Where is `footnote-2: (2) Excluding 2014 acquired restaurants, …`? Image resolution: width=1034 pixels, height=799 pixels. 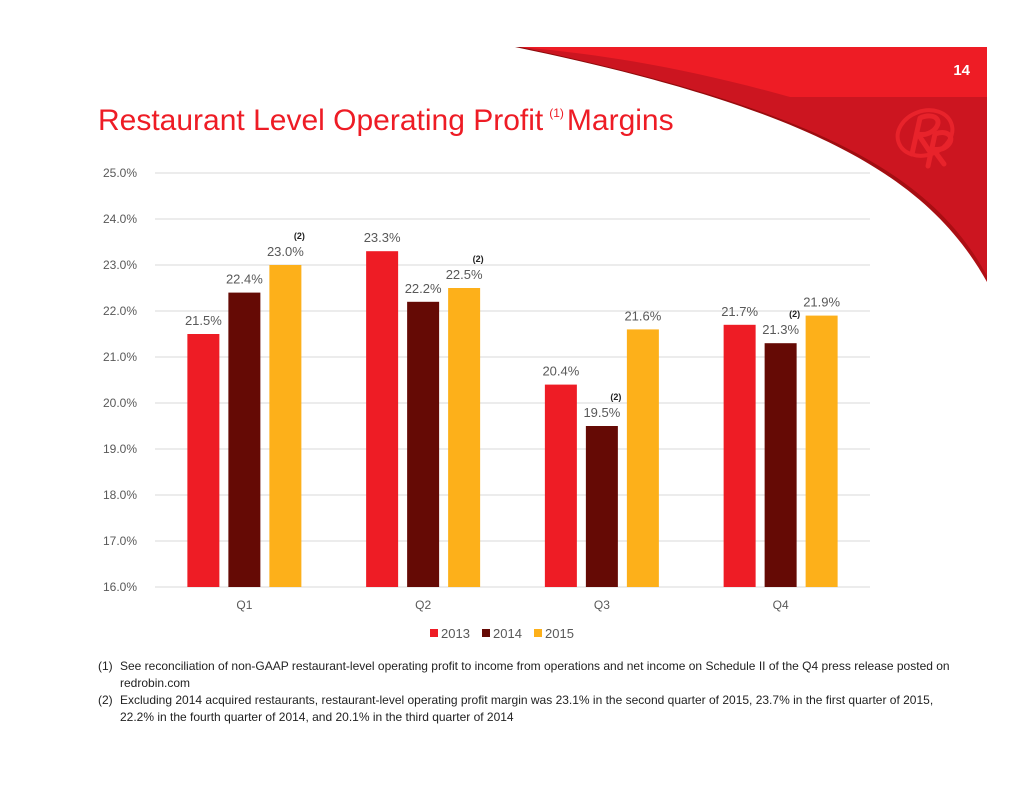 footnote-2: (2) Excluding 2014 acquired restaurants, … is located at coordinates (528, 709).